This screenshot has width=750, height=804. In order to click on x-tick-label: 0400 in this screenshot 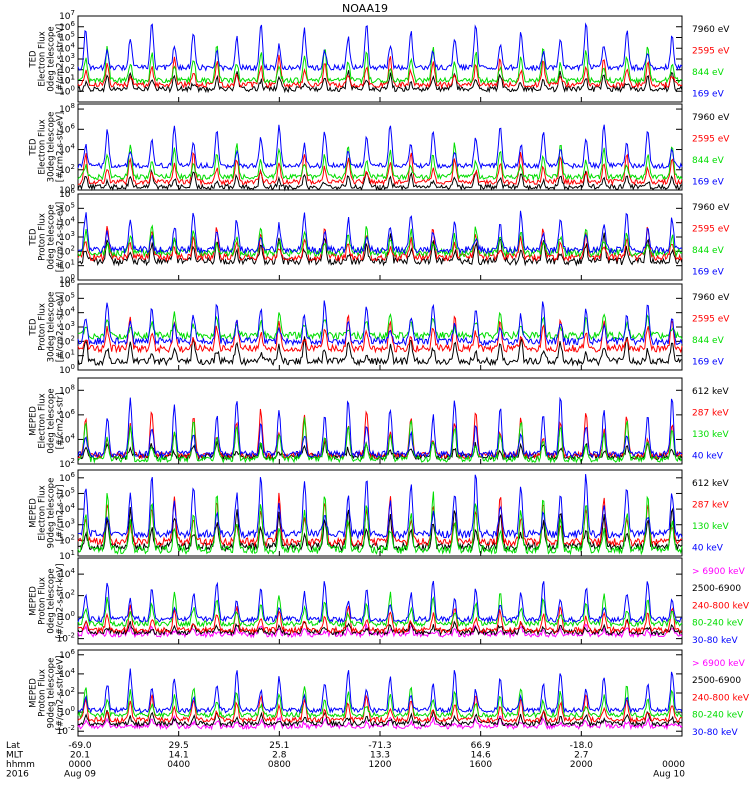, I will do `click(178, 765)`.